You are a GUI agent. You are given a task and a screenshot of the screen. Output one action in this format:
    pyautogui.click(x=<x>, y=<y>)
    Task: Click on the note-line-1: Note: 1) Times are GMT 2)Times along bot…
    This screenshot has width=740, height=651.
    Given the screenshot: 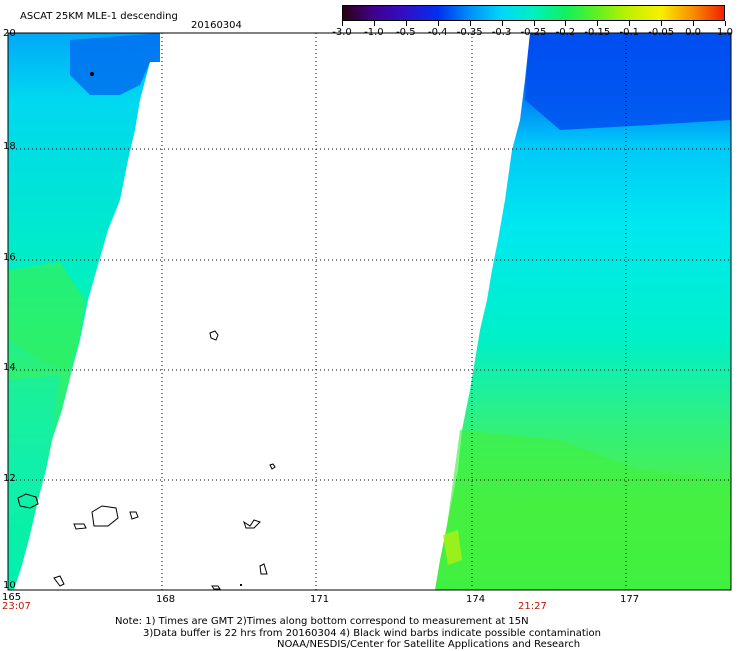 What is the action you would take?
    pyautogui.click(x=322, y=621)
    